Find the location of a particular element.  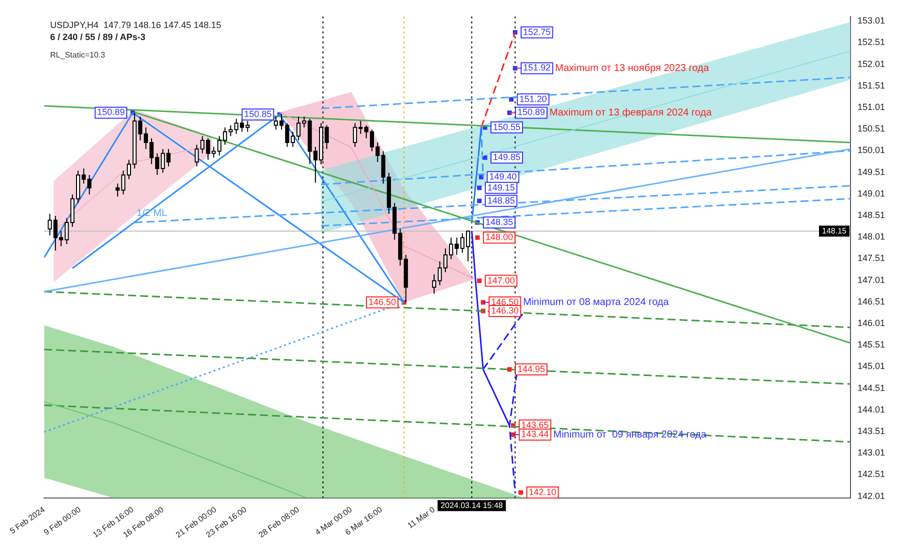

data-label: 146.30 is located at coordinates (505, 311).